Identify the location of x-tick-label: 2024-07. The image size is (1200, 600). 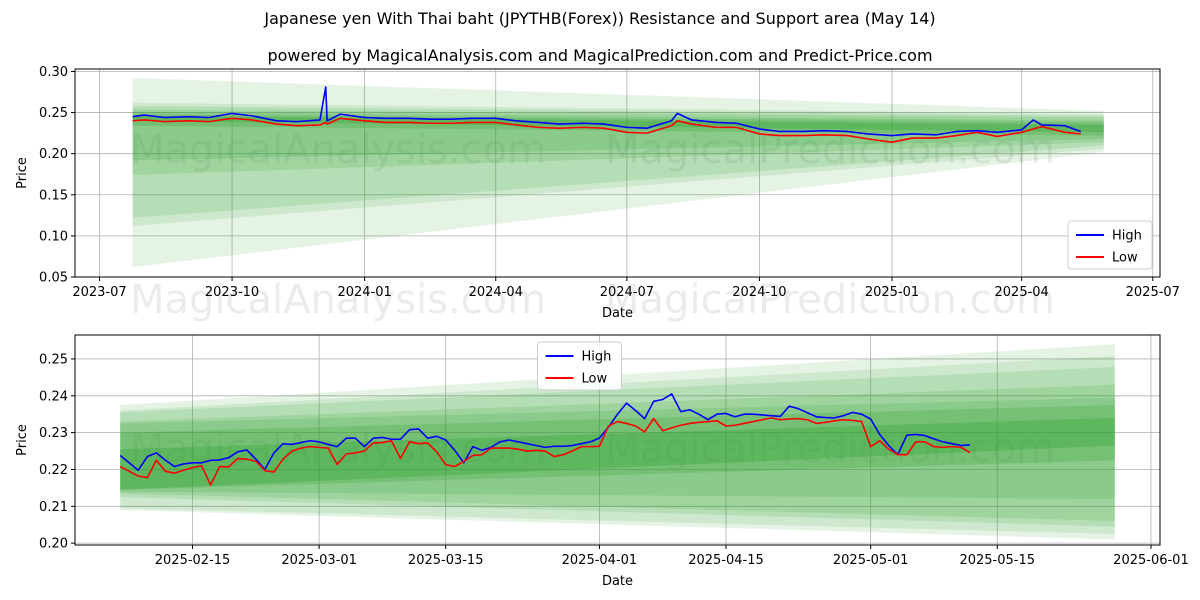
(627, 292).